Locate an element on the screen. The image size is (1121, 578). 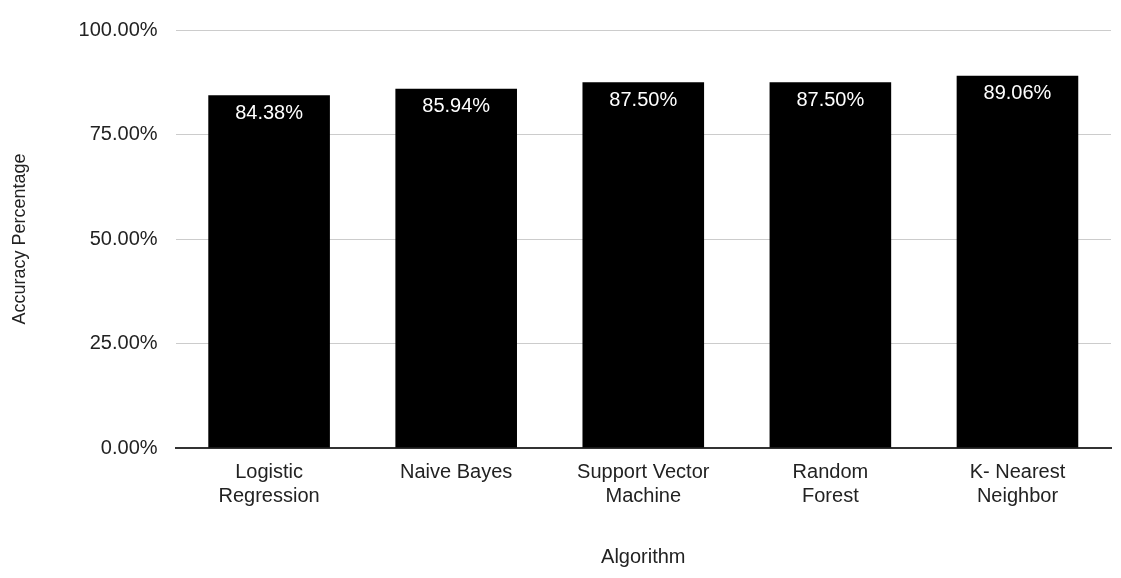
y-tick-label: 75.00% is located at coordinates (123, 133).